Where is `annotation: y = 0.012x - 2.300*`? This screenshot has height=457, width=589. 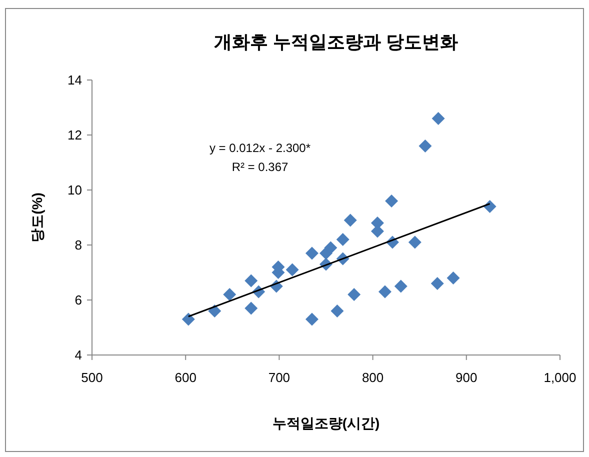
annotation: y = 0.012x - 2.300* is located at coordinates (260, 148).